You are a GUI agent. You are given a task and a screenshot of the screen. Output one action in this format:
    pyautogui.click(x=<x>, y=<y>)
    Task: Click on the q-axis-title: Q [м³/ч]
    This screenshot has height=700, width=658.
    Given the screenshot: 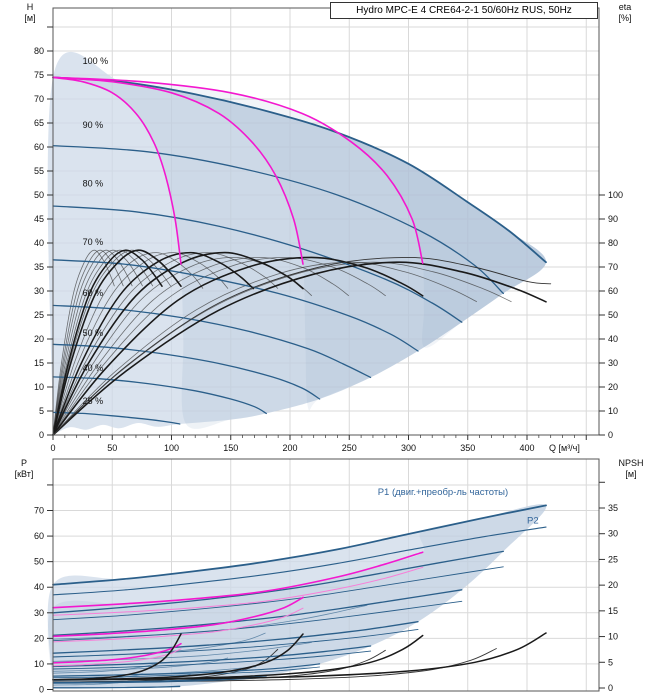 What is the action you would take?
    pyautogui.click(x=564, y=448)
    